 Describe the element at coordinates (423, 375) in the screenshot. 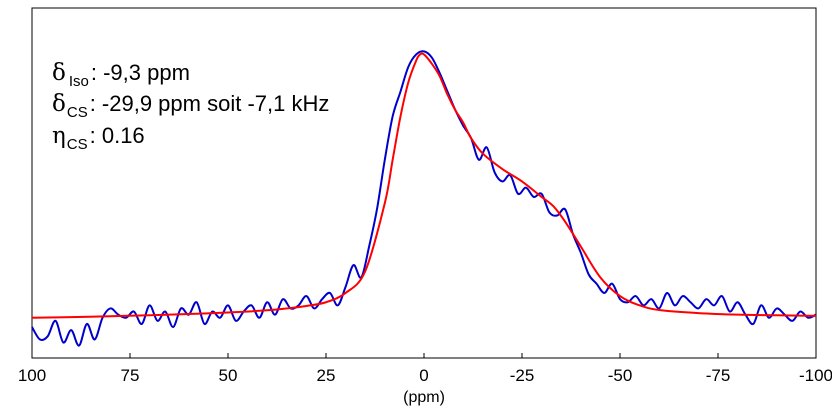

I see `x-tick-label: 0` at that location.